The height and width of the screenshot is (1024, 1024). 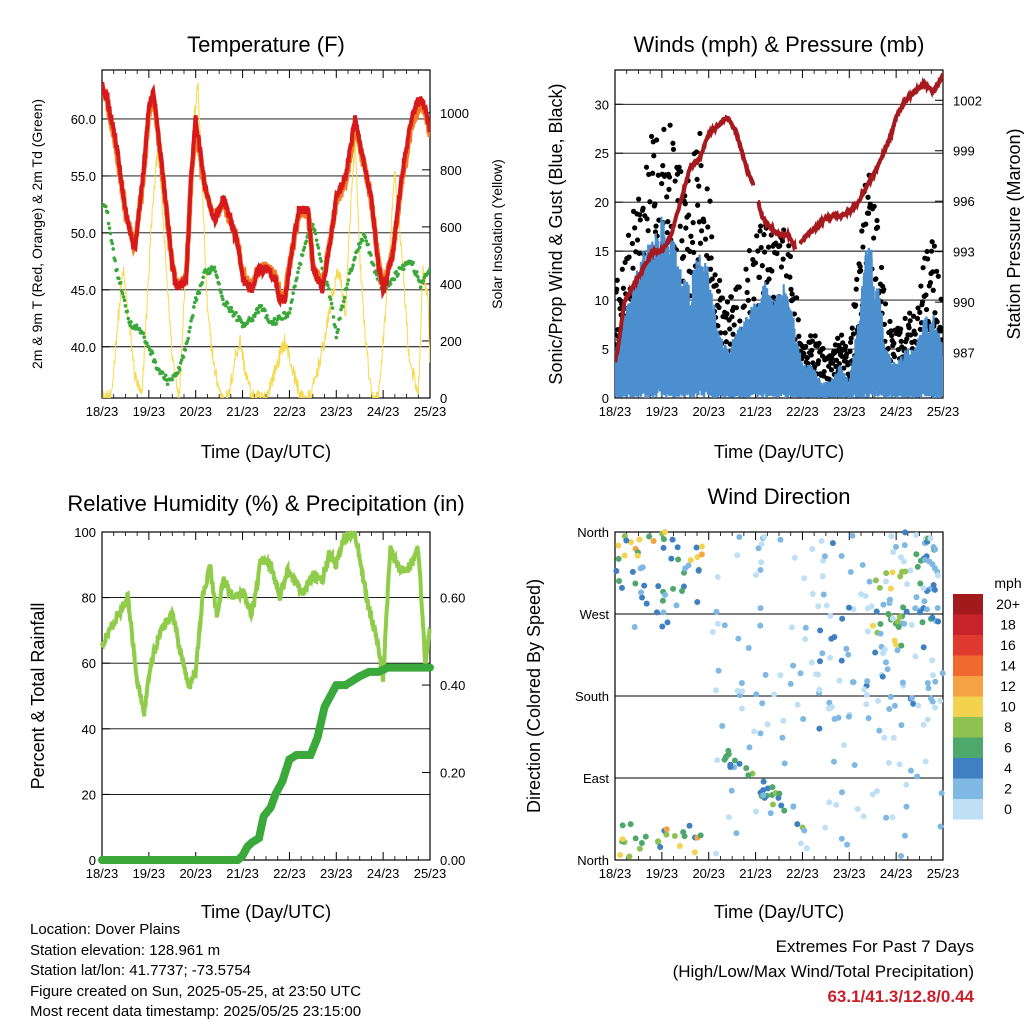 What do you see at coordinates (452, 598) in the screenshot?
I see `y2-tick-label: 0.60` at bounding box center [452, 598].